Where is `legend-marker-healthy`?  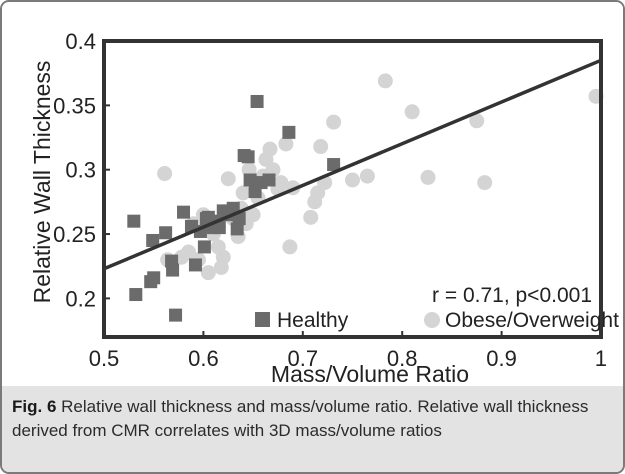
legend-marker-healthy is located at coordinates (262, 319).